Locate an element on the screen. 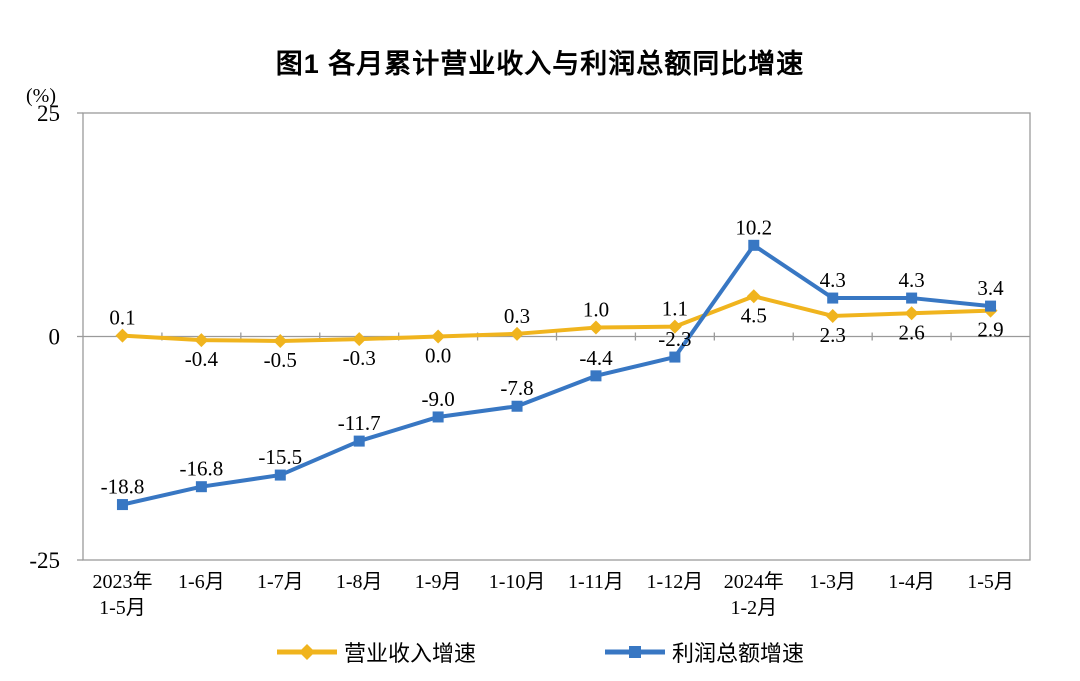 The height and width of the screenshot is (681, 1080). legend-item-profit: 利润总额增速 is located at coordinates (704, 652).